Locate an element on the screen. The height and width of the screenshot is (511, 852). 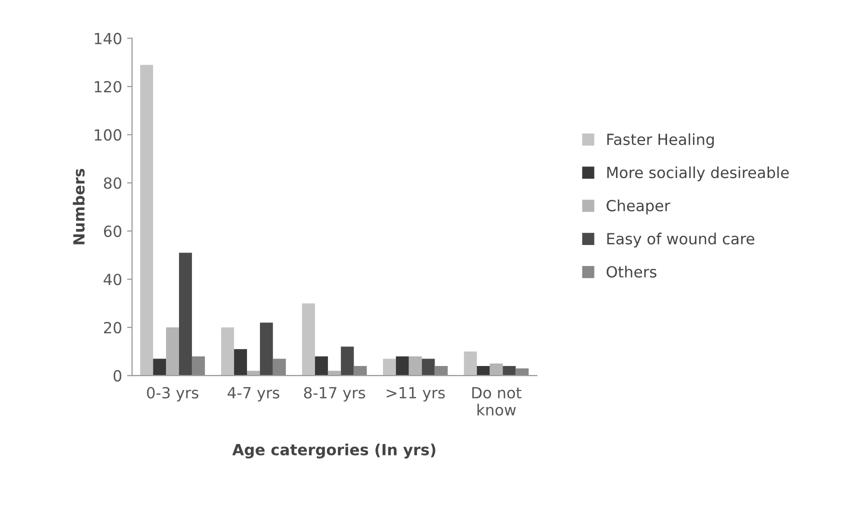
y-tick-label: 100 is located at coordinates (108, 135).